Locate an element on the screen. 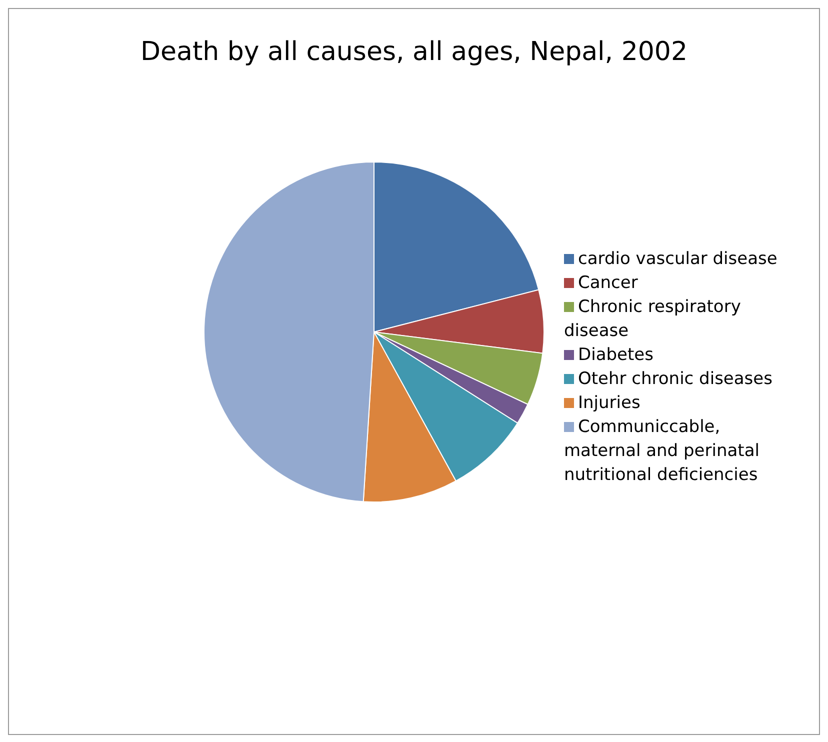  legend-label: cardio vascular disease is located at coordinates (678, 259).